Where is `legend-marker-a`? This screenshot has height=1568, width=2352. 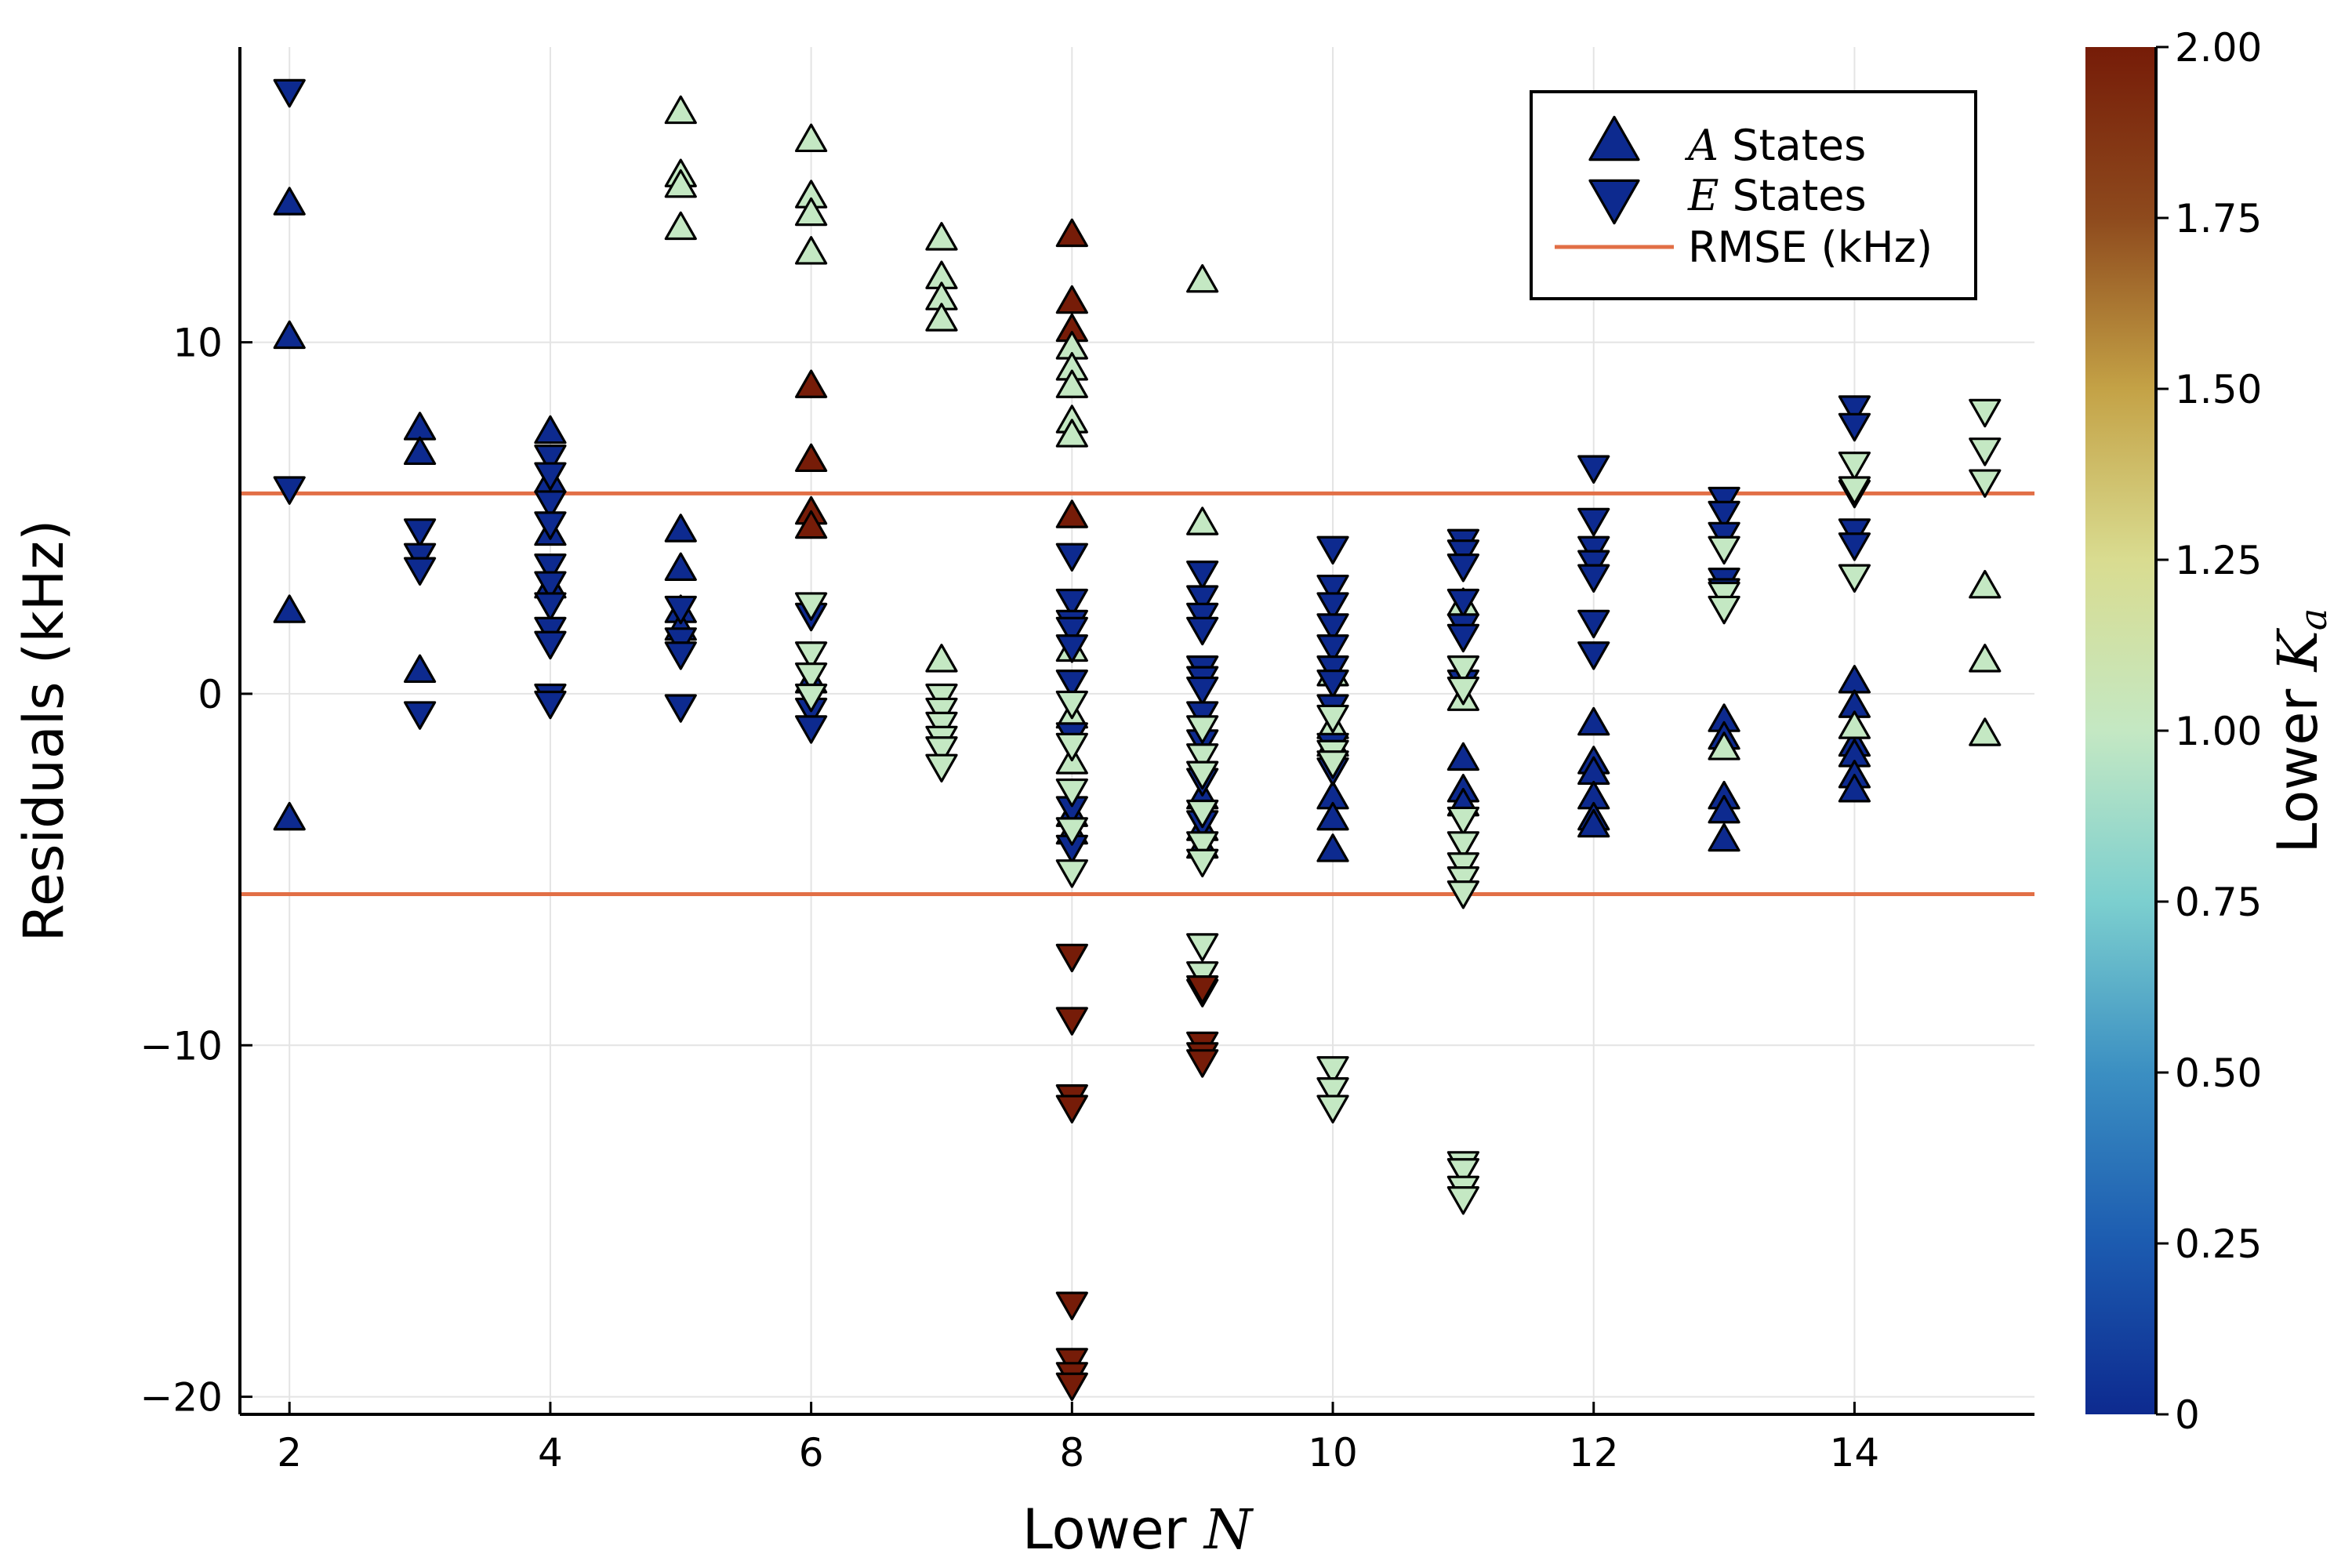
legend-marker-a is located at coordinates (1614, 138).